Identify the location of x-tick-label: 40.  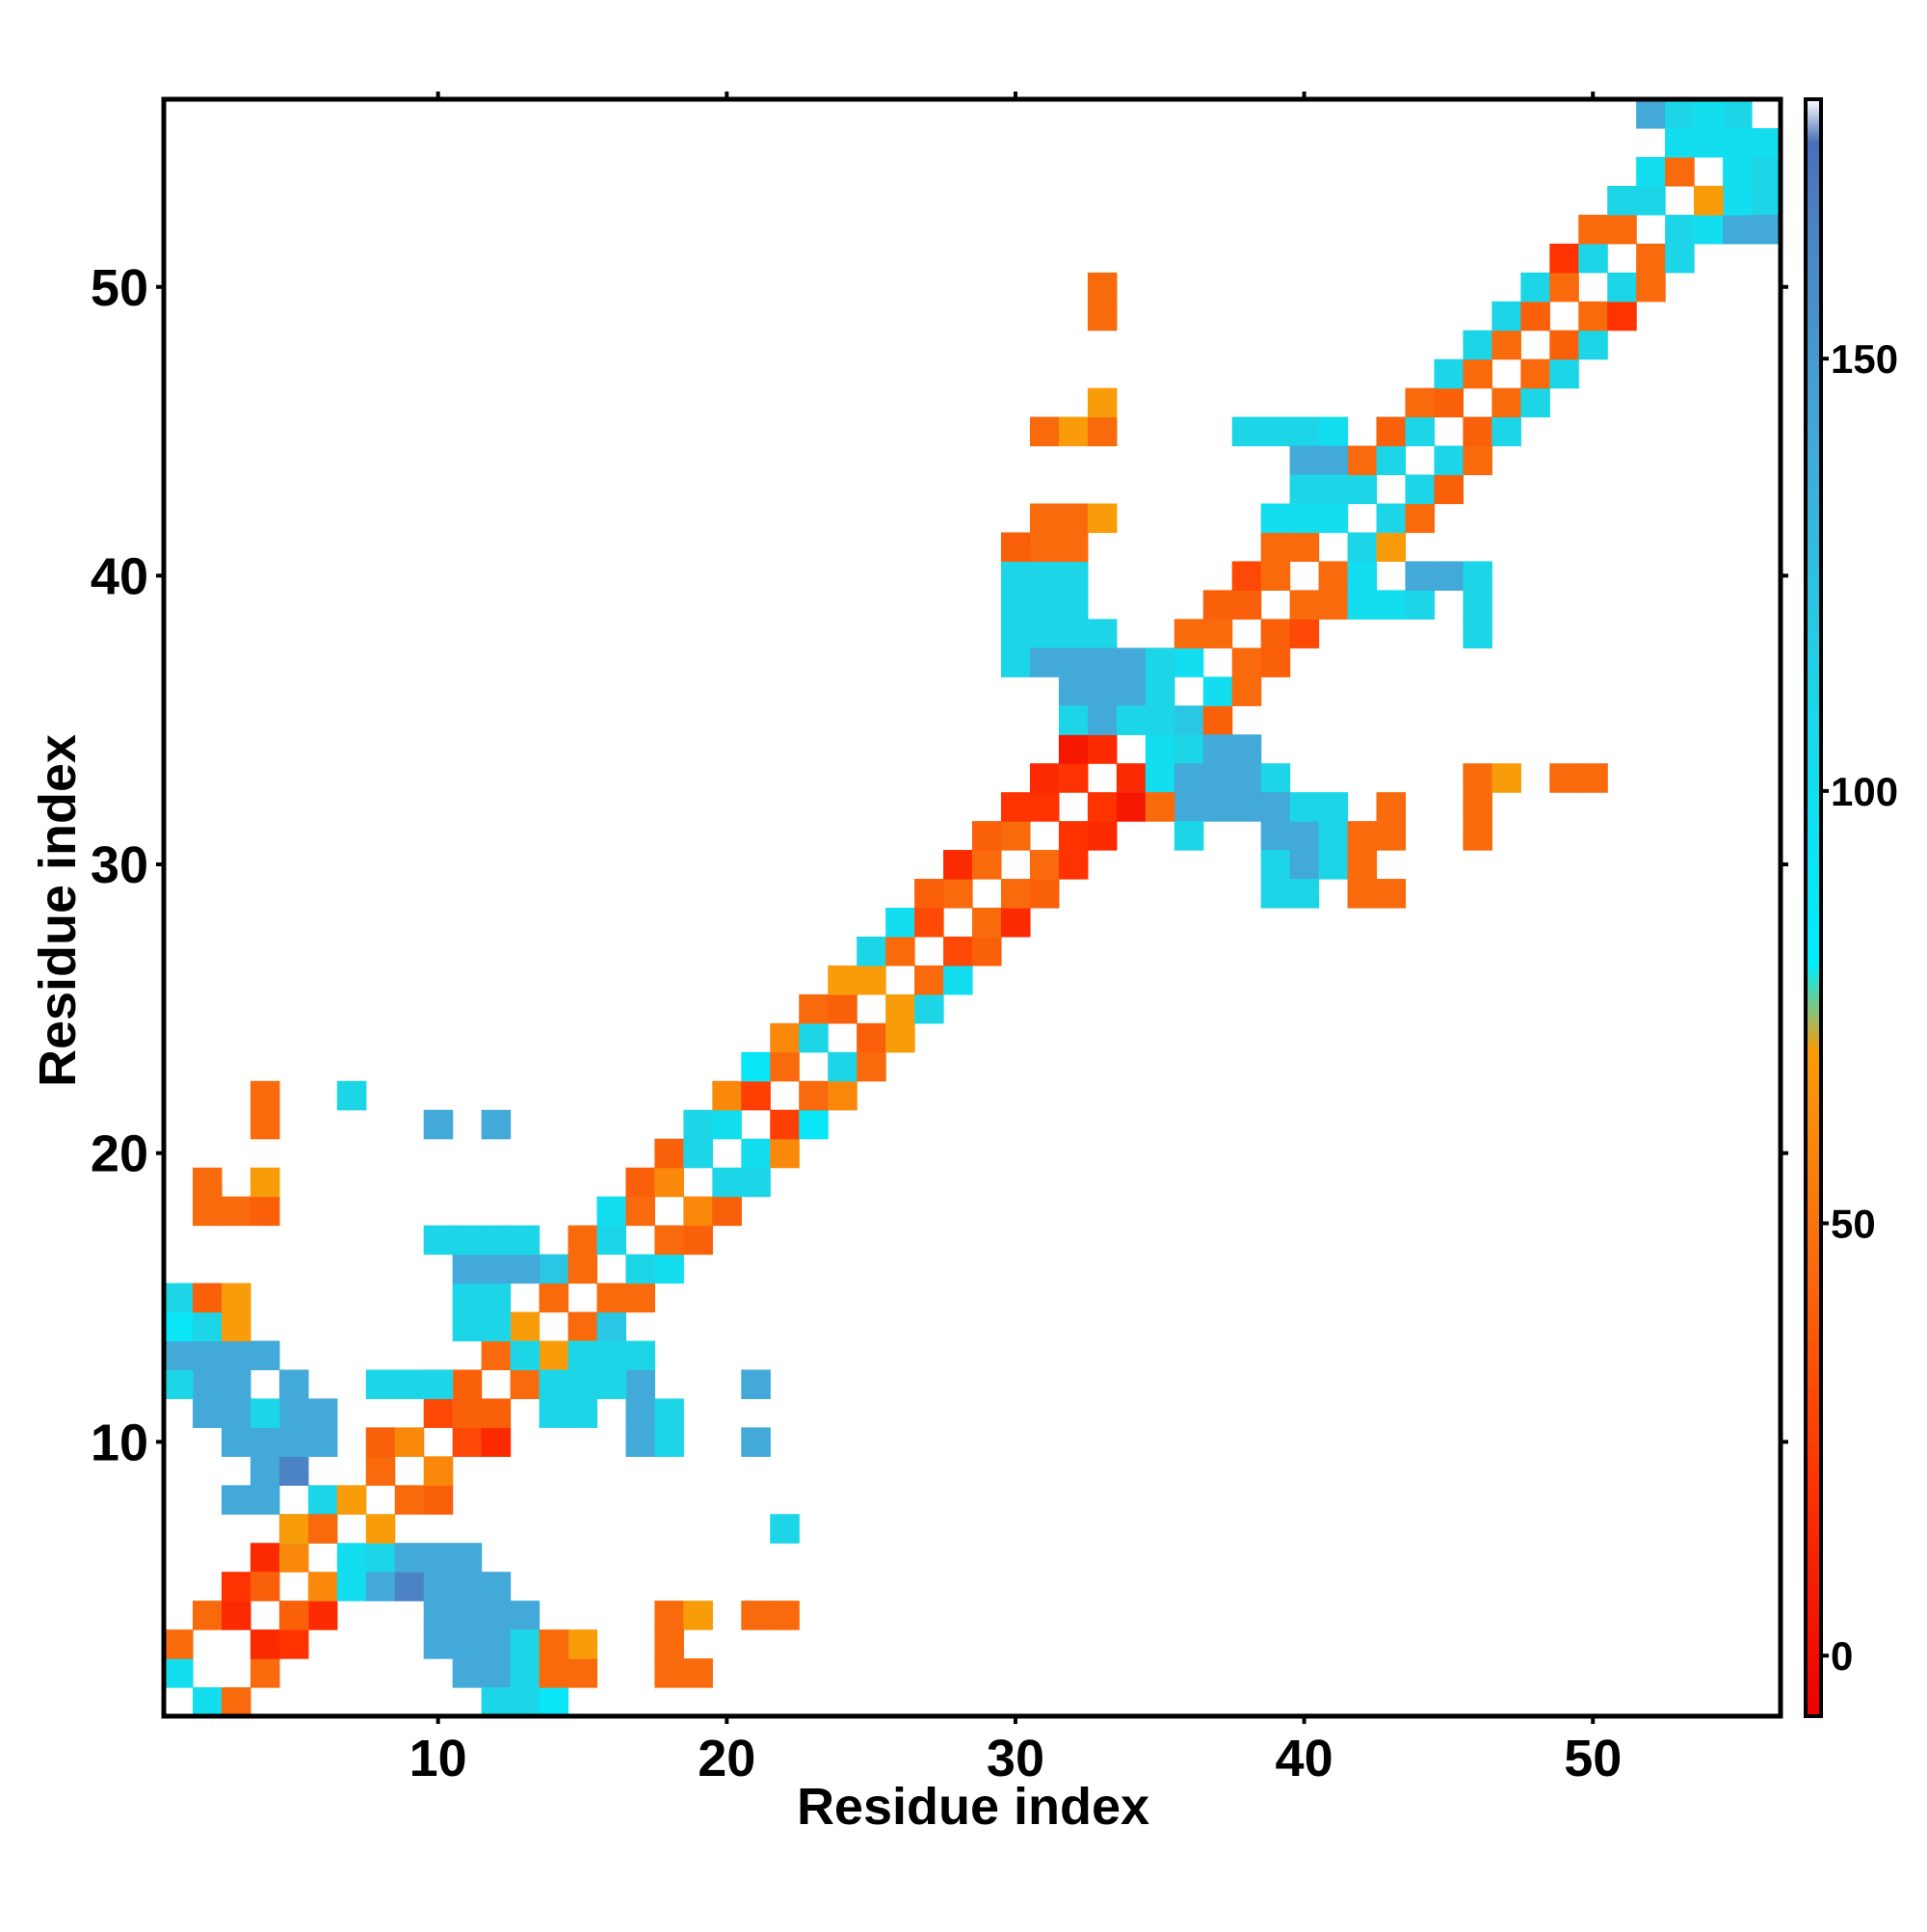
(1304, 1758).